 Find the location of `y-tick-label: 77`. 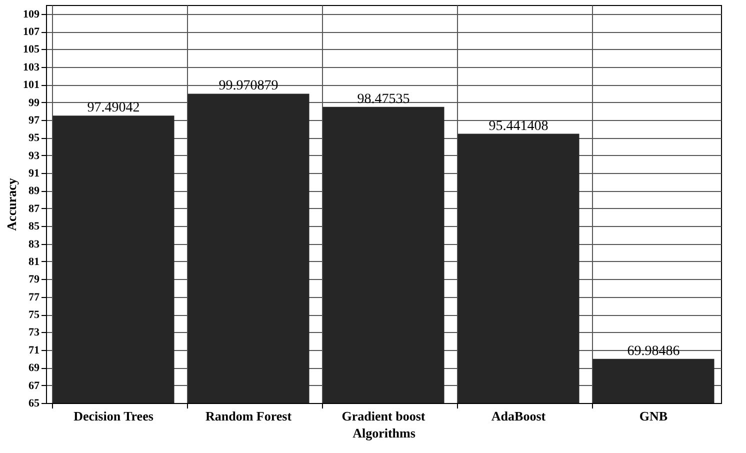

y-tick-label: 77 is located at coordinates (34, 297).